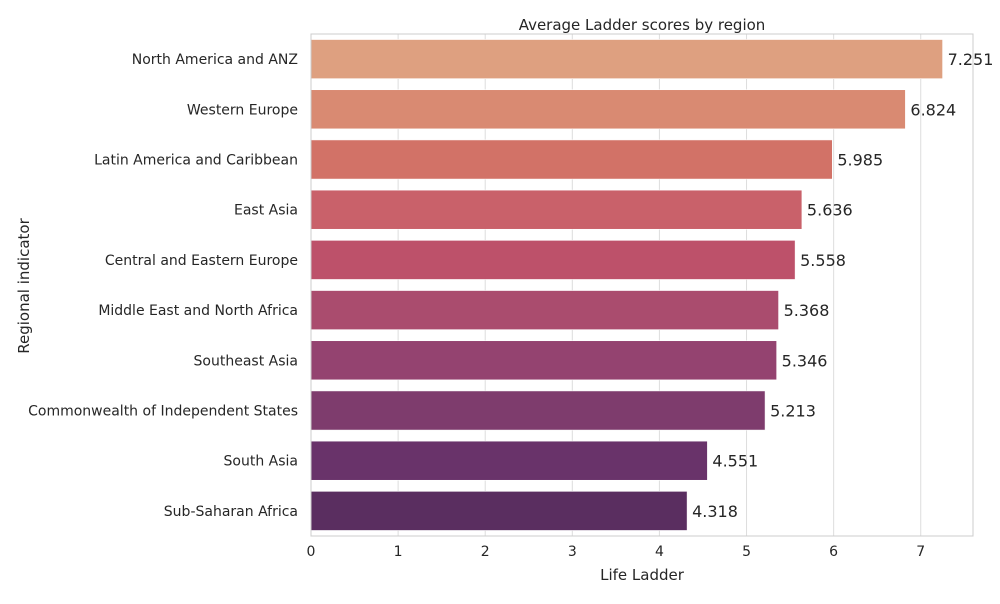  I want to click on x-tick-label: 3, so click(572, 552).